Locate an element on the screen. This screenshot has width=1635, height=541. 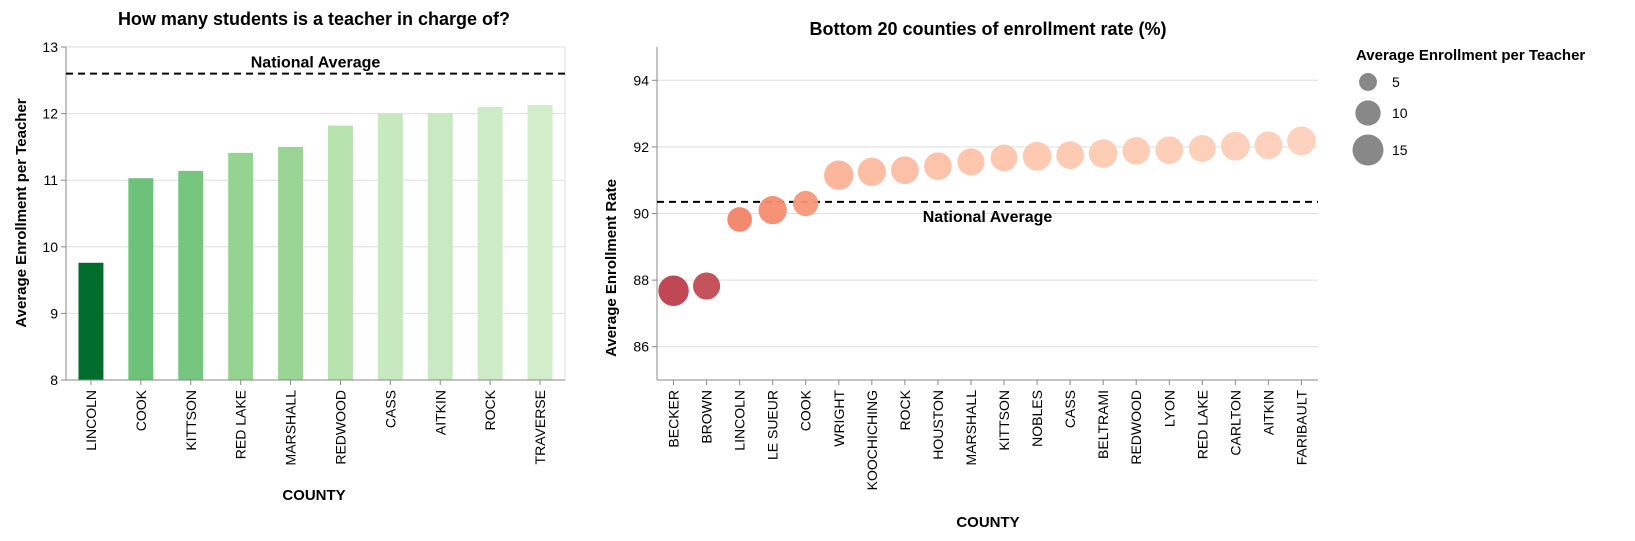
bar-lincoln is located at coordinates (91, 321).